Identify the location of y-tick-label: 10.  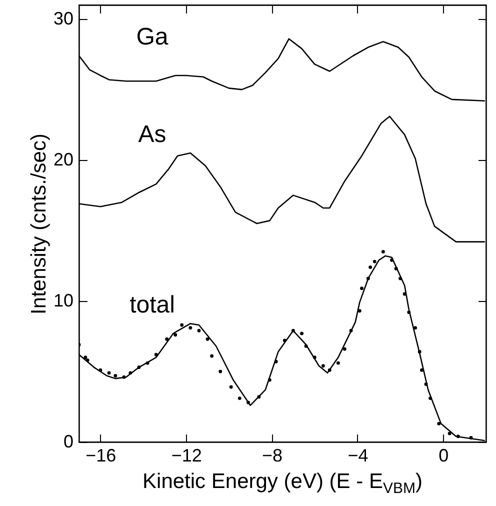
(63, 300).